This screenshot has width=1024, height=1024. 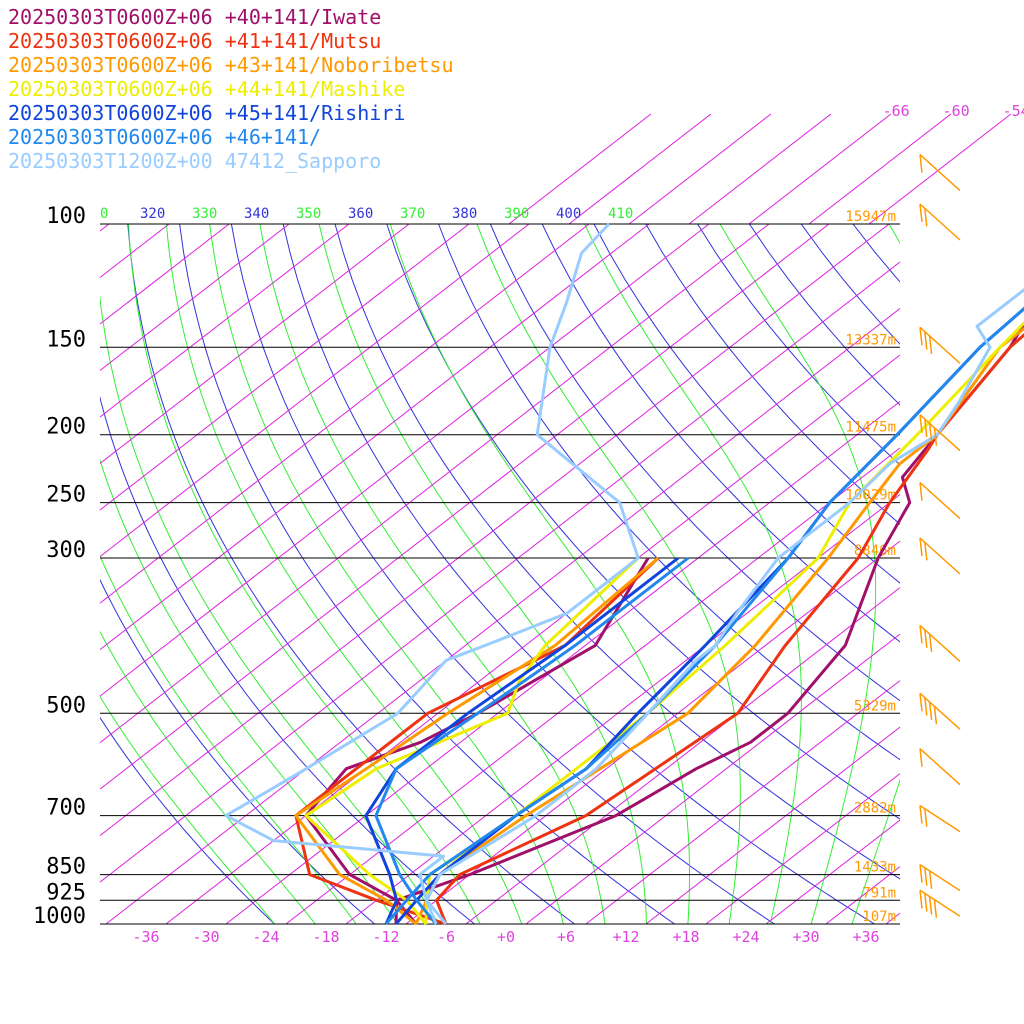 I want to click on pressure-label: 700, so click(x=66, y=808).